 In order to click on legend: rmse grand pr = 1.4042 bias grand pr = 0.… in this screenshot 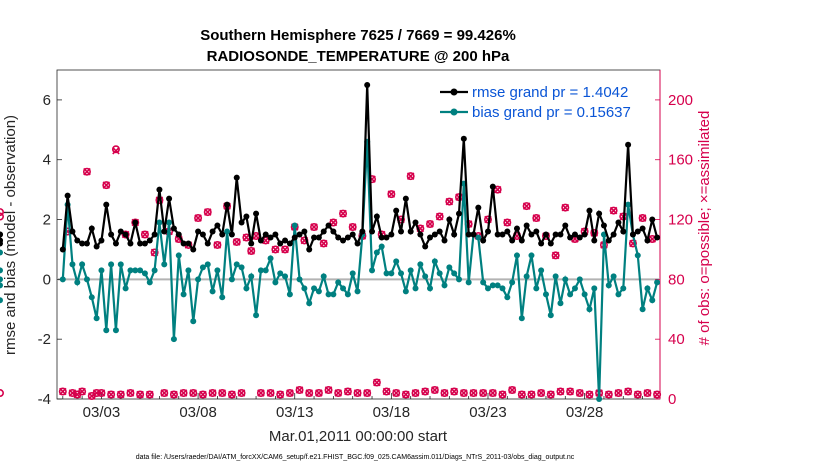, I will do `click(535, 102)`.